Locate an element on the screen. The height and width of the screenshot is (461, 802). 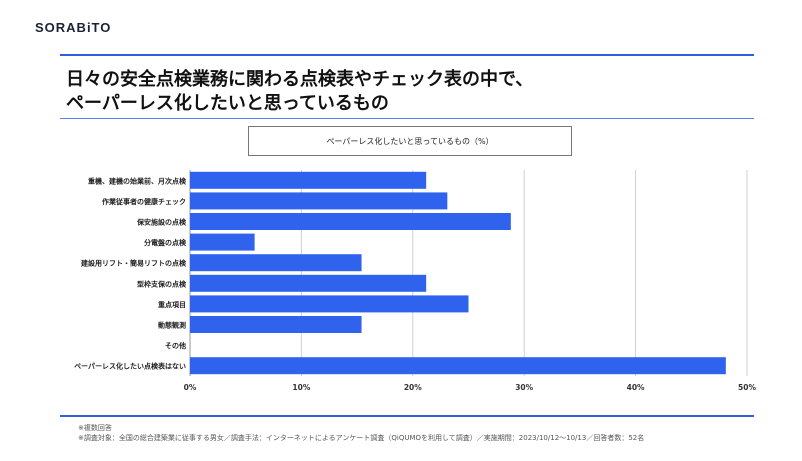
title-line-2: ペーパーレス化したいと思っているもの is located at coordinates (227, 103).